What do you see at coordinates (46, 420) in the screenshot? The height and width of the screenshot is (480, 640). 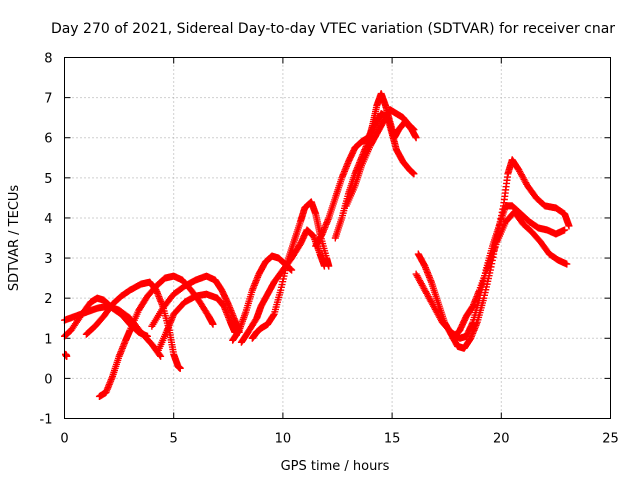 I see `y-tick-label: -1` at bounding box center [46, 420].